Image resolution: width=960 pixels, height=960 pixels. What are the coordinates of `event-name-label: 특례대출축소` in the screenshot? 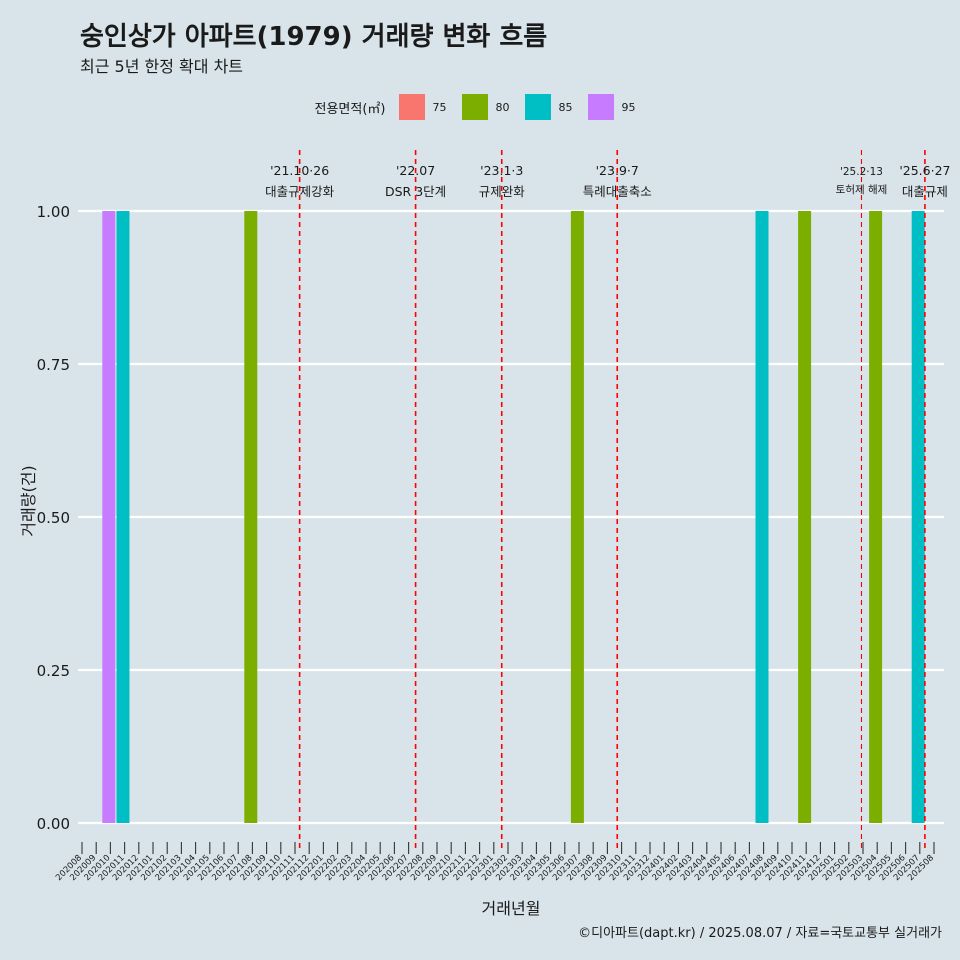 It's located at (617, 191).